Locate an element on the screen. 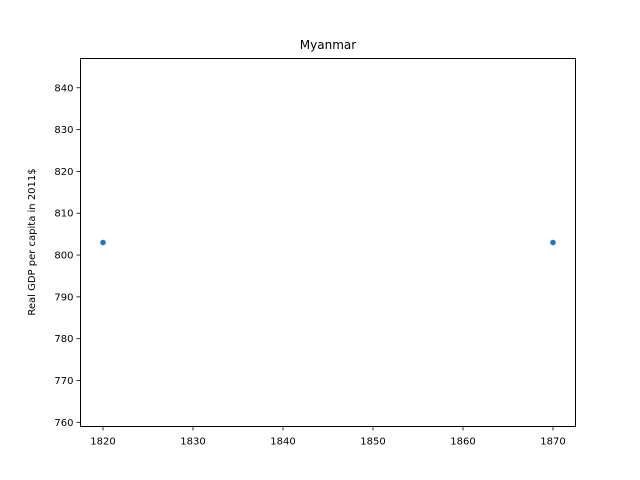  data-points is located at coordinates (328, 242).